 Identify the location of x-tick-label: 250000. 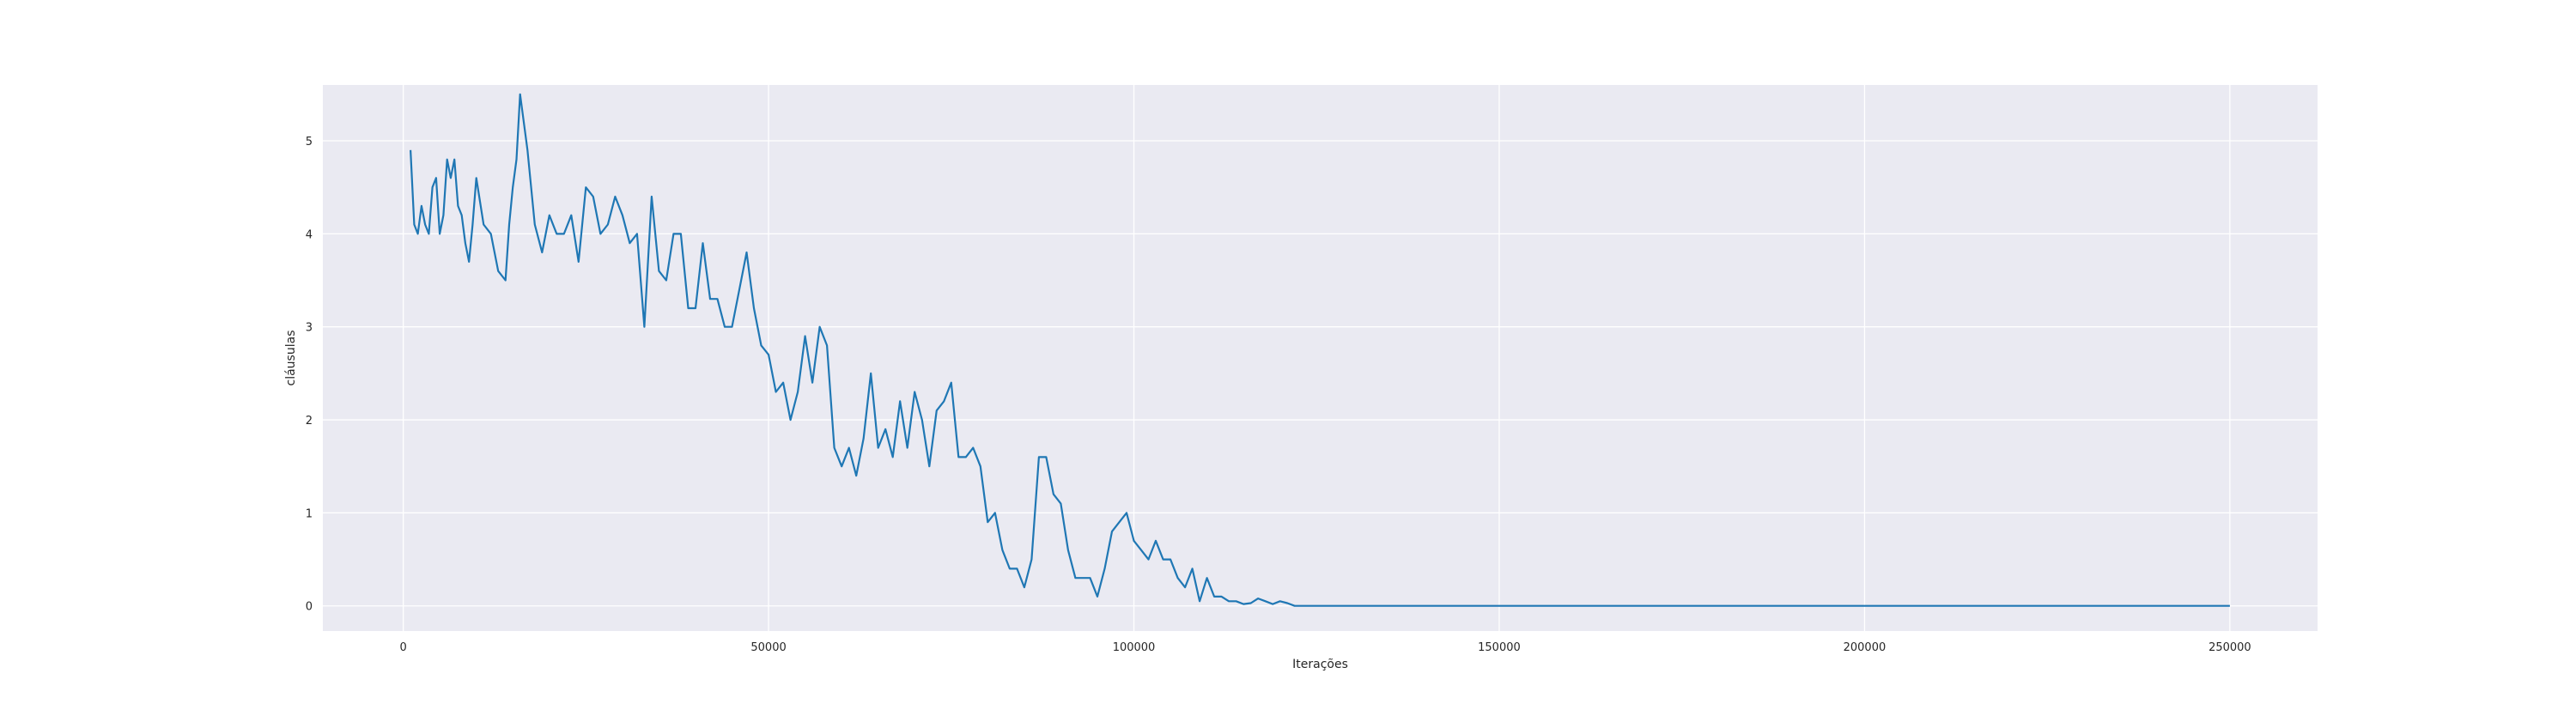
(2229, 647).